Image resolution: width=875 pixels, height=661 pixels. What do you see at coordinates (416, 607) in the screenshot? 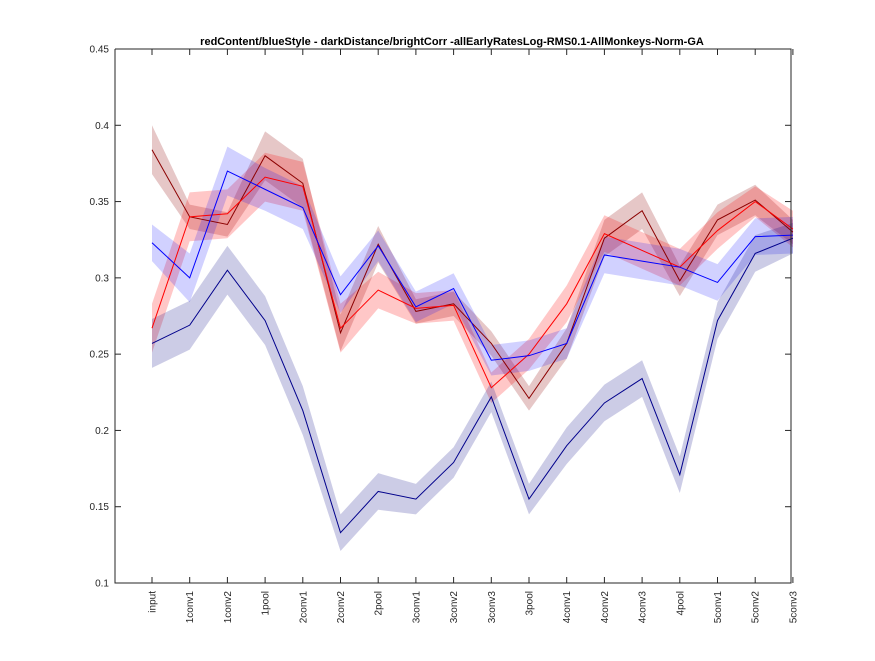
I see `x-tick-label: 3conv1` at bounding box center [416, 607].